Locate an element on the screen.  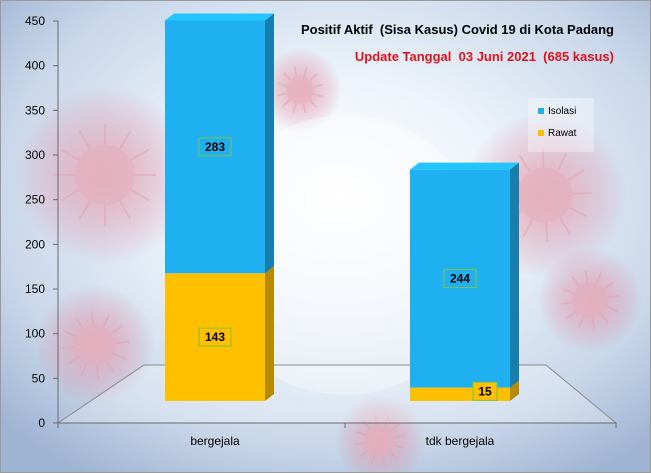
y-tick-label: 350 is located at coordinates (35, 110).